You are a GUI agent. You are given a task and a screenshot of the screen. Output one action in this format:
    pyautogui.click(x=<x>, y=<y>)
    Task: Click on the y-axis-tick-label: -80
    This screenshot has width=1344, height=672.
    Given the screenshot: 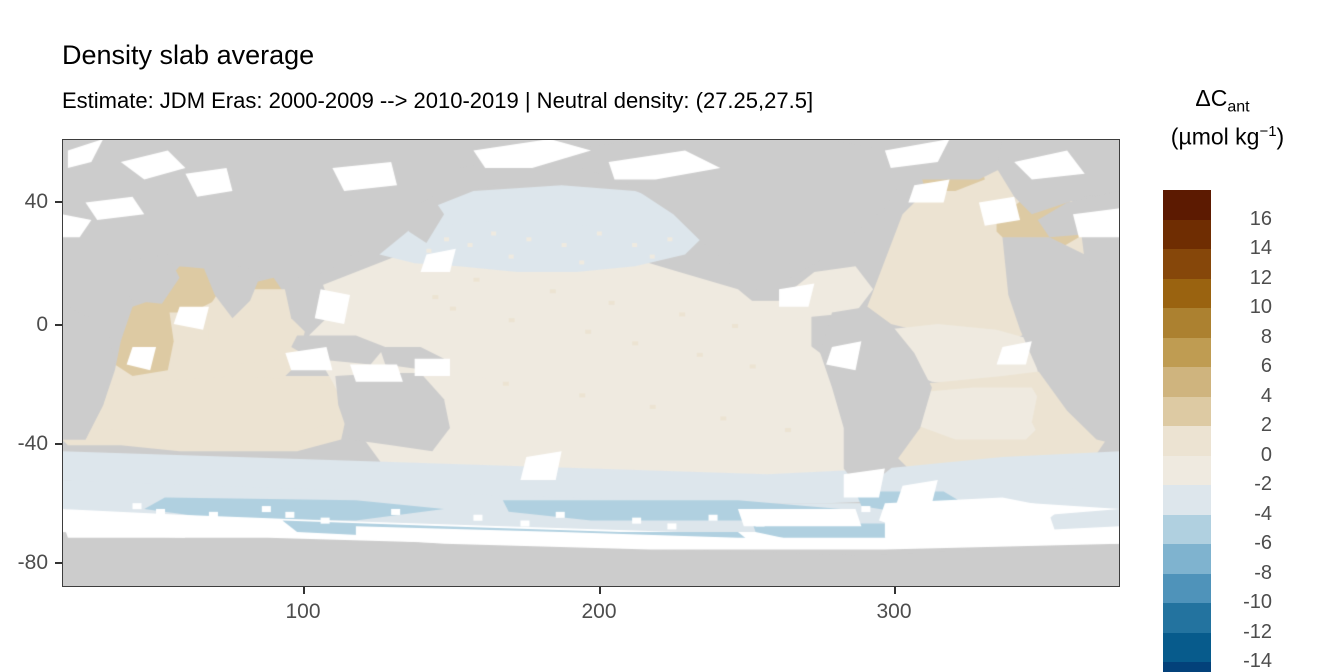 What is the action you would take?
    pyautogui.click(x=32, y=562)
    